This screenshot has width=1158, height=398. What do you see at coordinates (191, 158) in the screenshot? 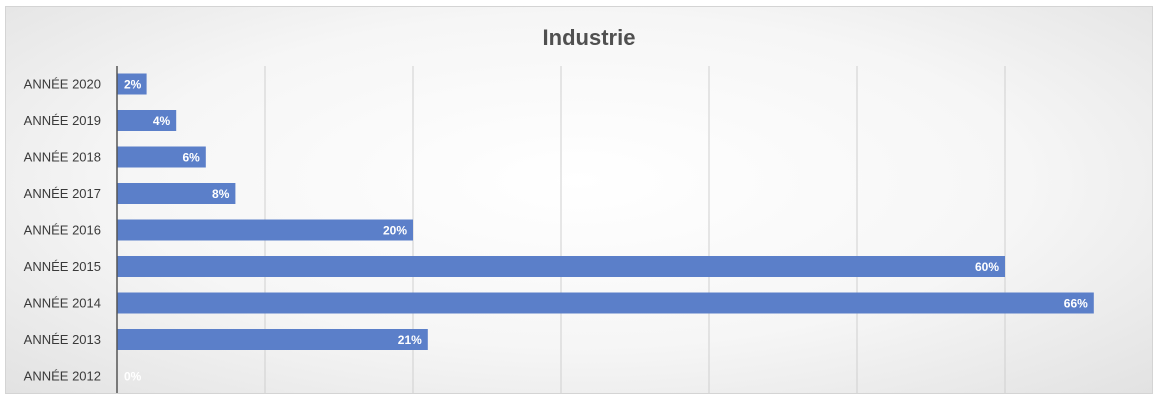
I see `data-label: 6%` at bounding box center [191, 158].